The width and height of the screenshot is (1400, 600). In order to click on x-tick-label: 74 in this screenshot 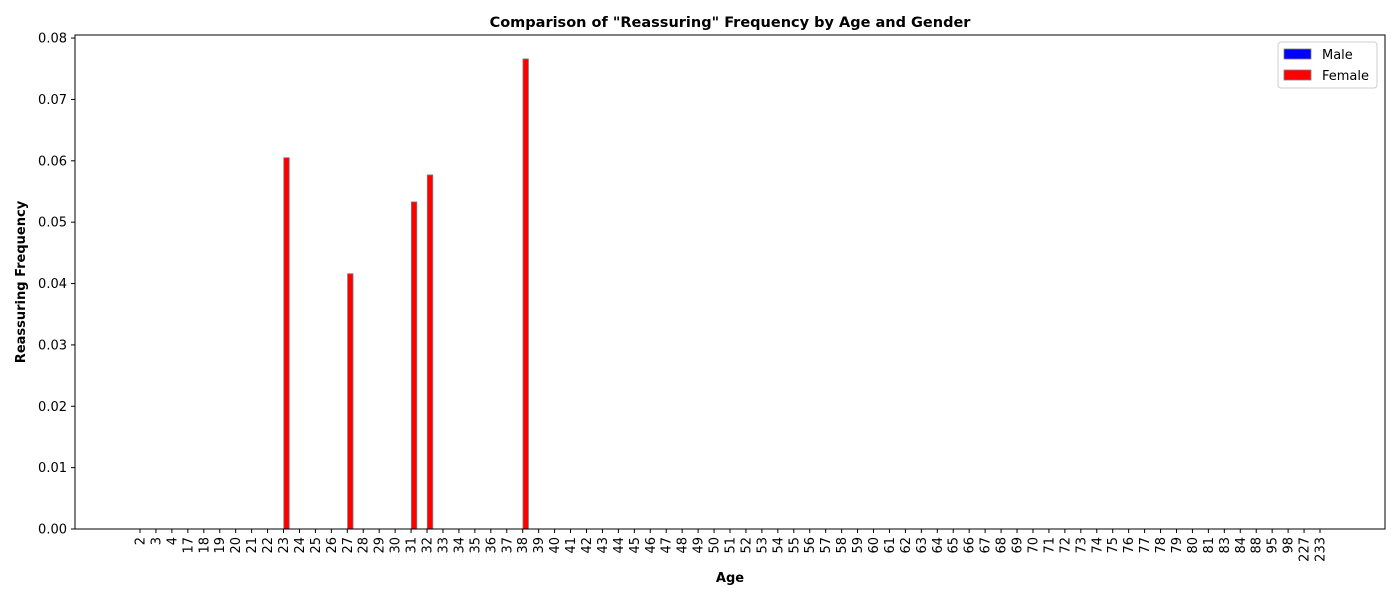, I will do `click(1097, 545)`.